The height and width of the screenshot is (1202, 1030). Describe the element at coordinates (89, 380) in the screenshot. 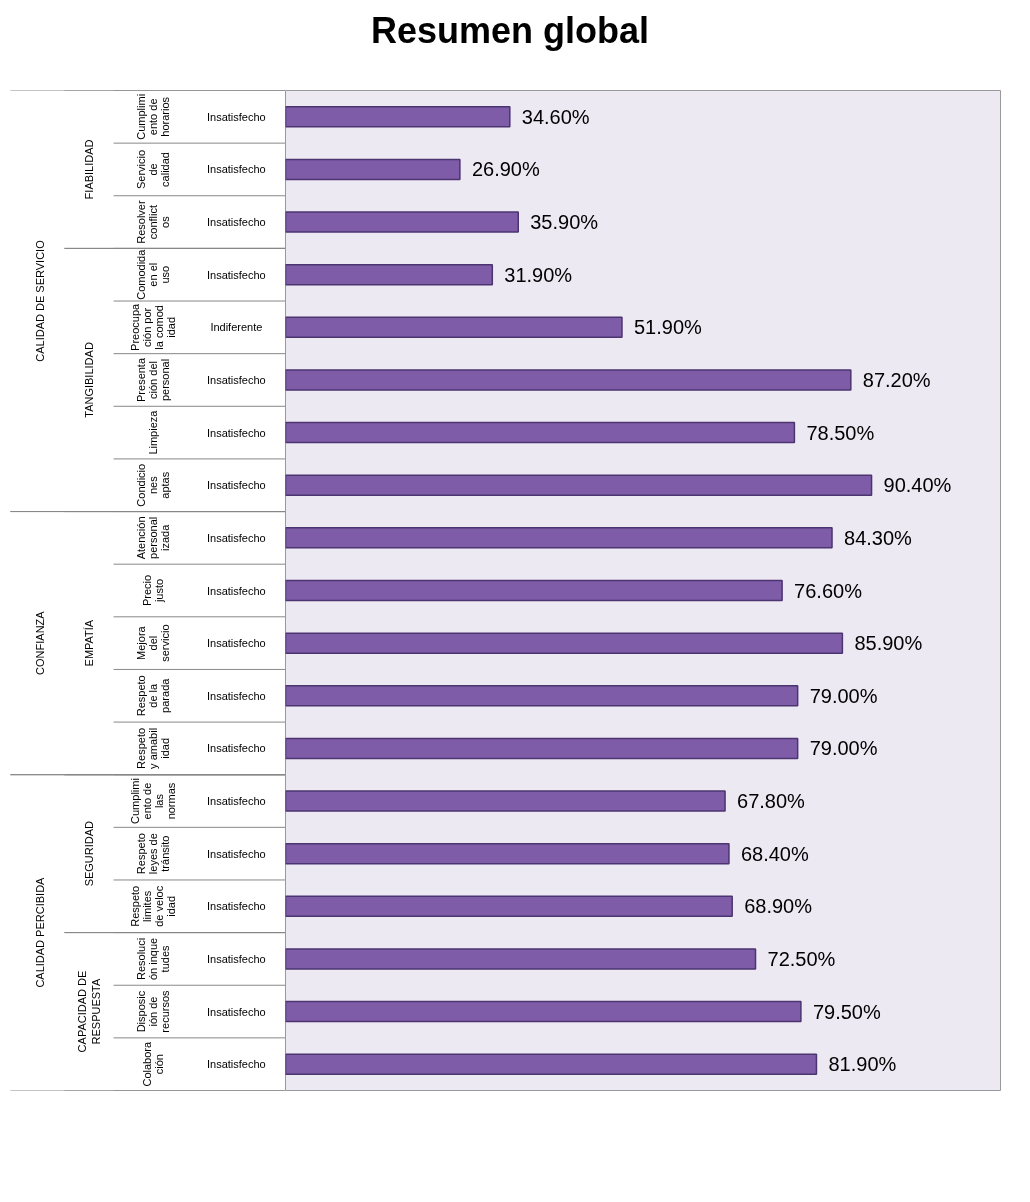

I see `text: TANGIBILIDAD` at that location.